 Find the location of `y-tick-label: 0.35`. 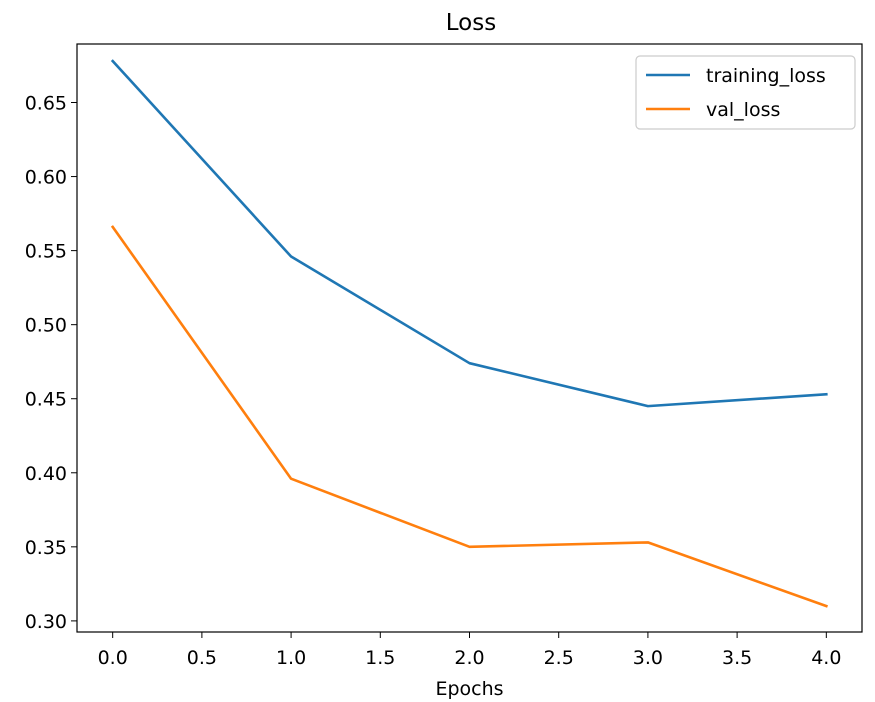

y-tick-label: 0.35 is located at coordinates (46, 548).